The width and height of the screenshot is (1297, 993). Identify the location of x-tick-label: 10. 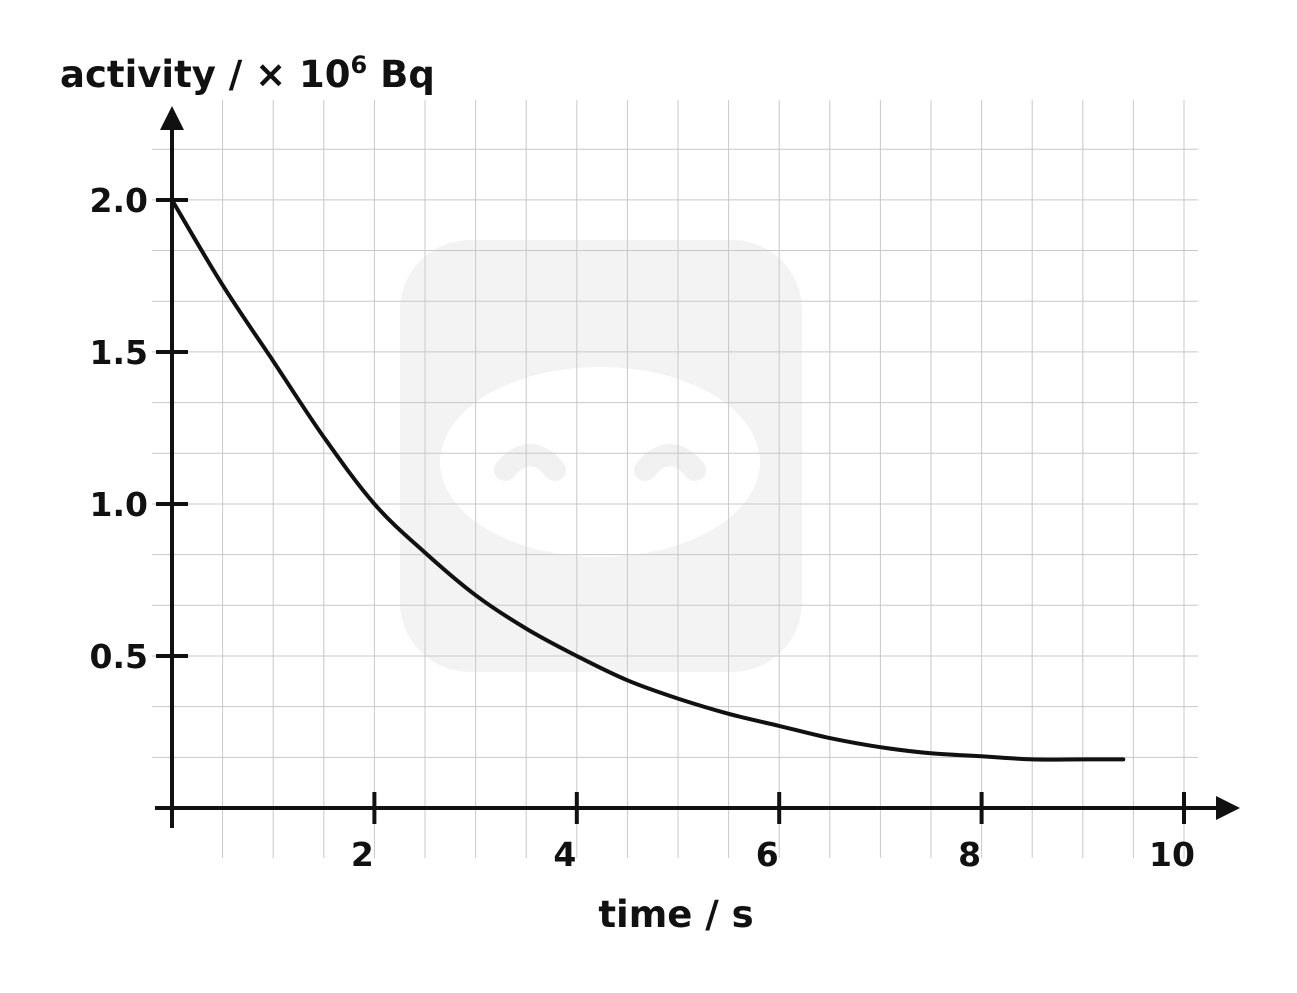
(1172, 854).